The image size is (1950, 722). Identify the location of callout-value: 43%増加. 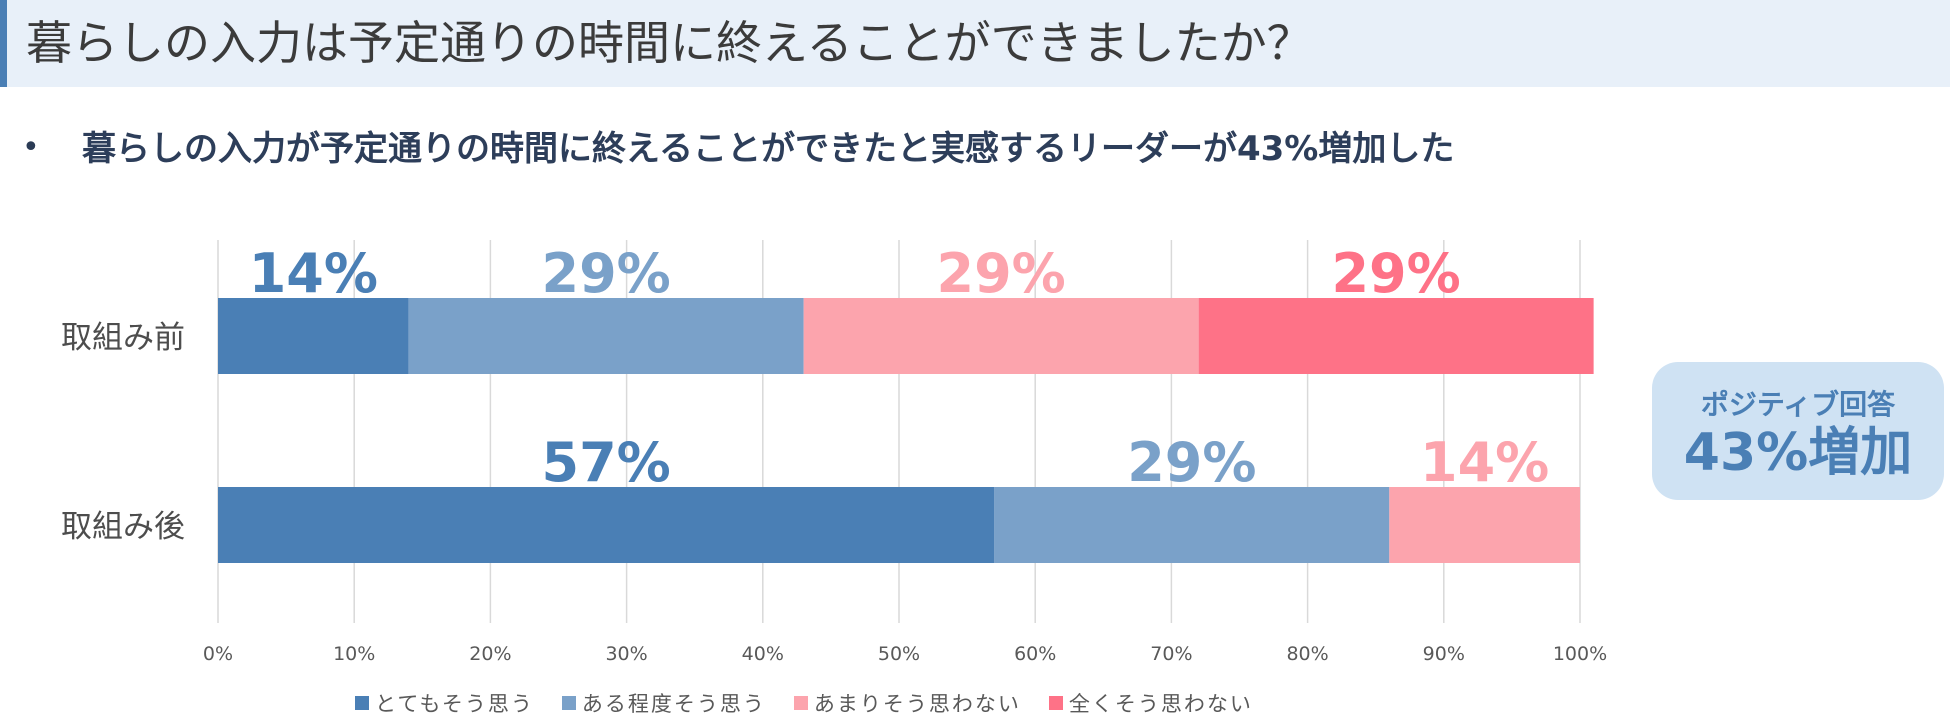
(1798, 453).